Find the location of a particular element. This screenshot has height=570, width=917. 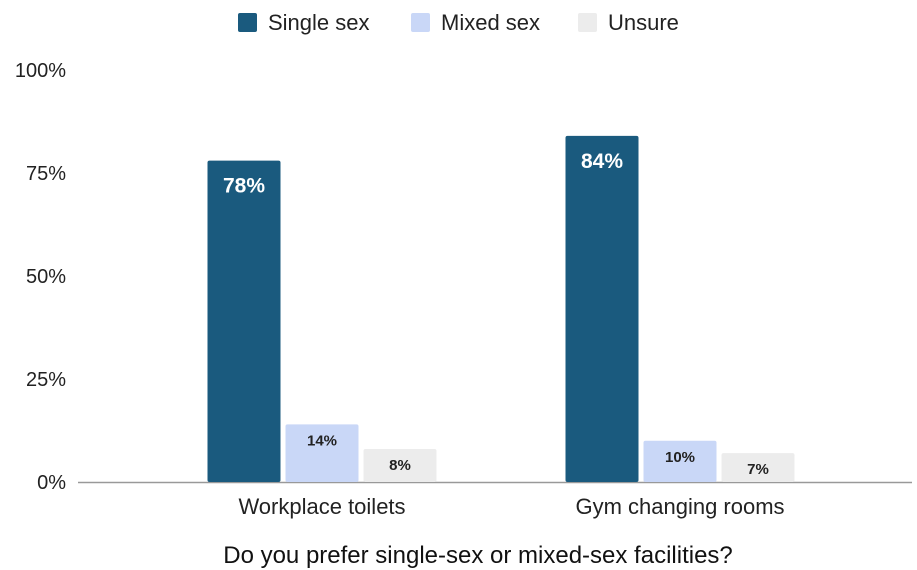

data-label: 14% is located at coordinates (322, 440).